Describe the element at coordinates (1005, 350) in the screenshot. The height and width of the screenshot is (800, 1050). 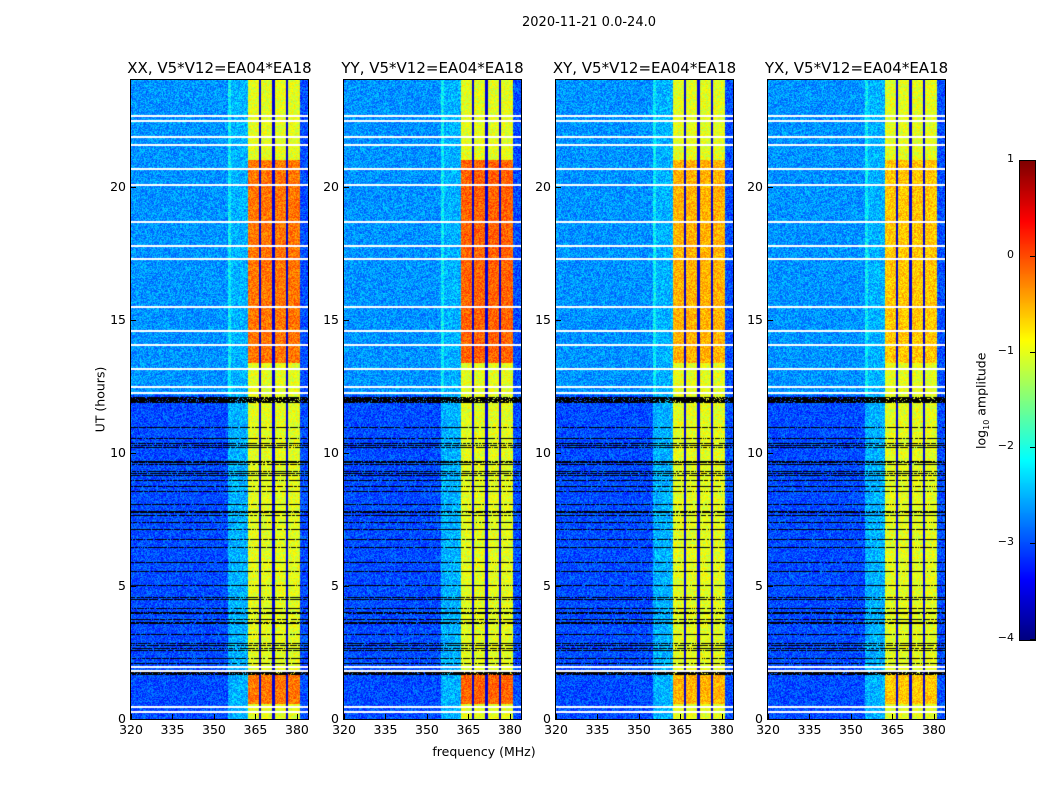
I see `colorbar-tick-label: −1` at that location.